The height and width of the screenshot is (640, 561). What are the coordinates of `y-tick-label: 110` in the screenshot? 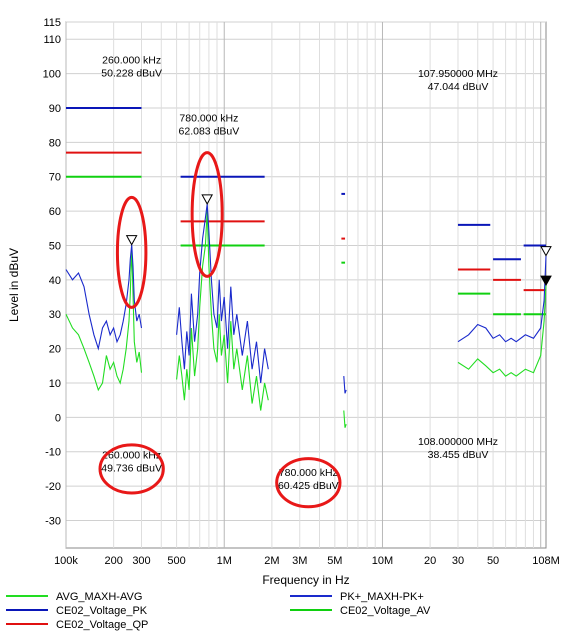 It's located at (52, 40).